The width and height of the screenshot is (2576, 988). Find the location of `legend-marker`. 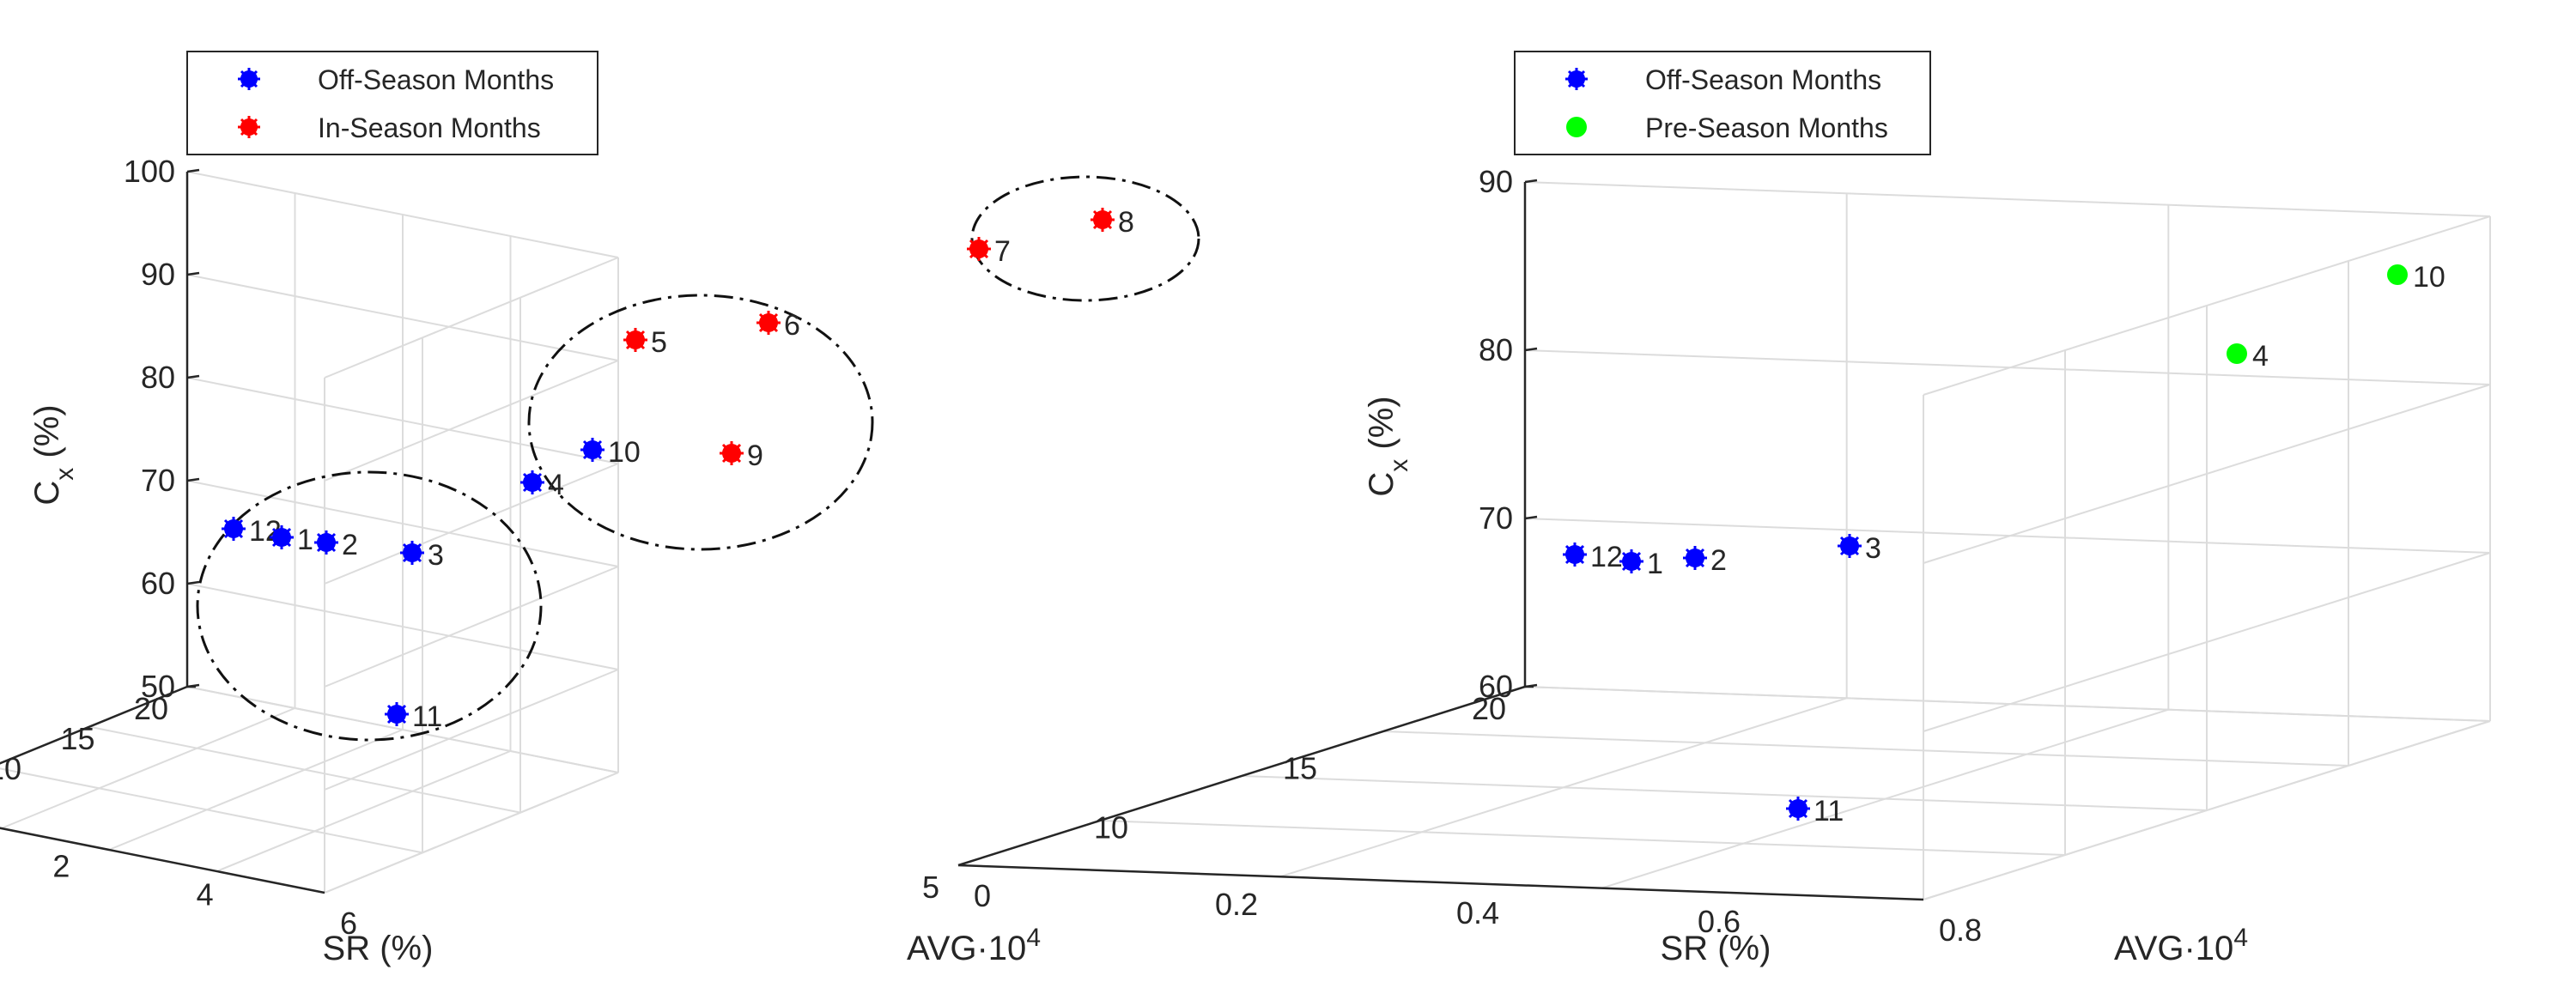

legend-marker is located at coordinates (1576, 127).